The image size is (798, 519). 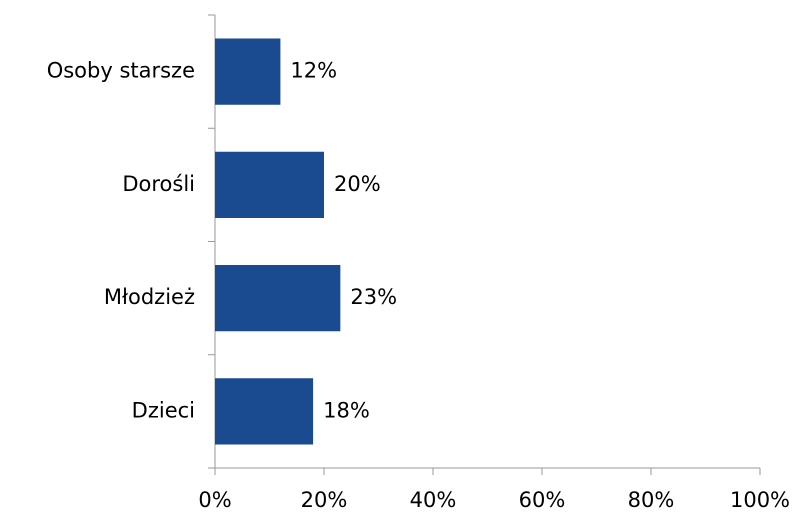 I want to click on value-label: 12%, so click(x=313, y=71).